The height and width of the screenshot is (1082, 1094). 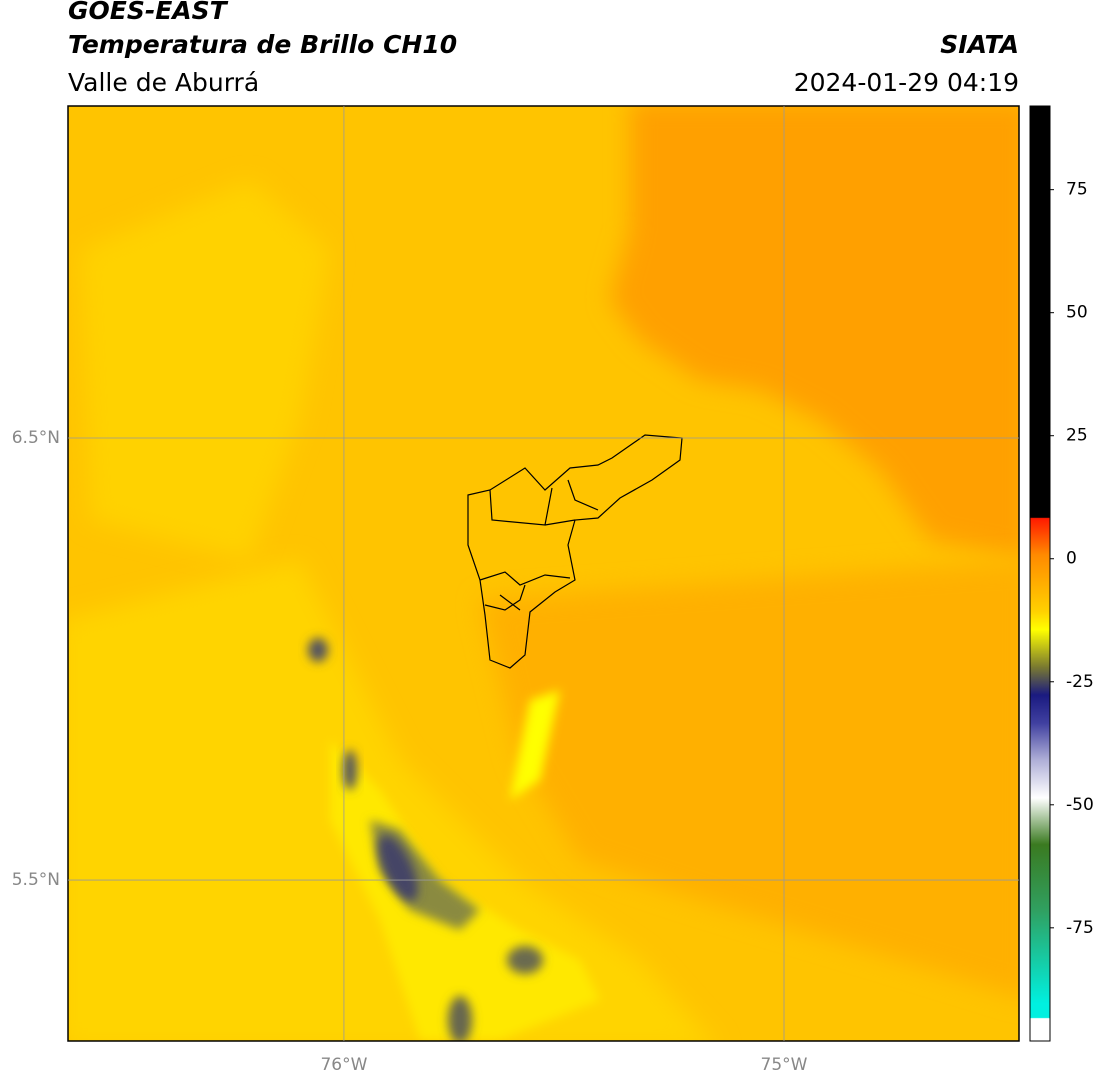 I want to click on datetime: 2024-01-29 04:19, so click(x=906, y=82).